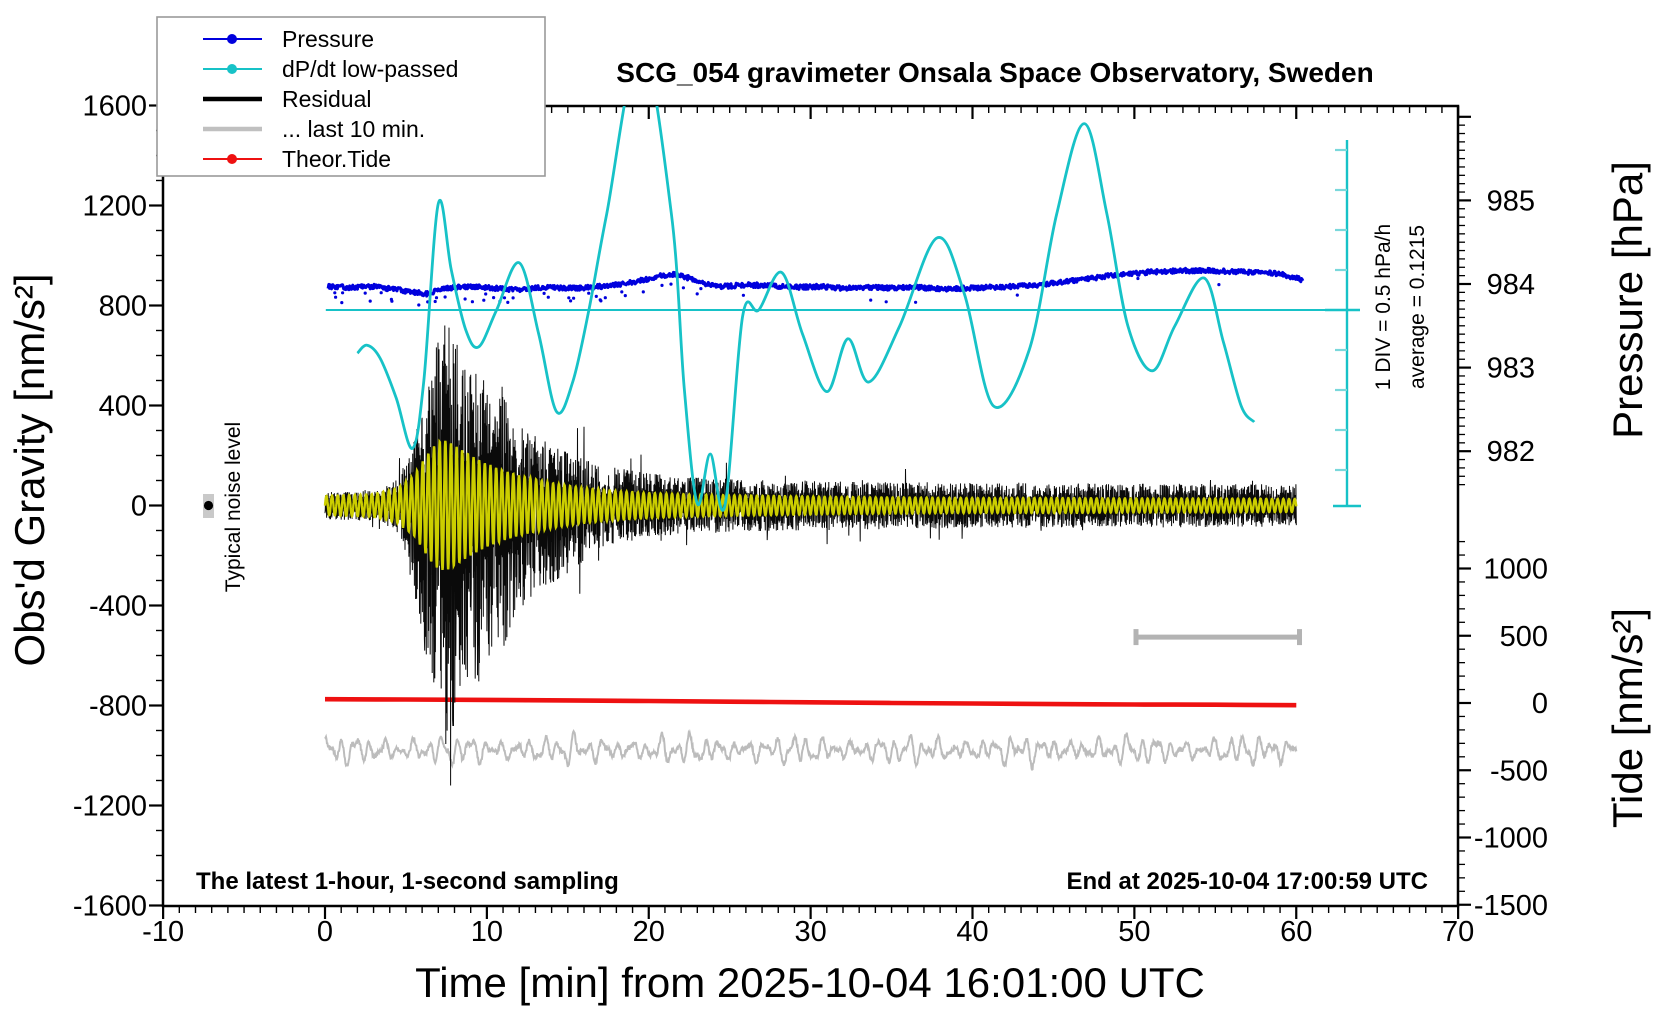  I want to click on legend-label: Theor.Tide, so click(336, 159).